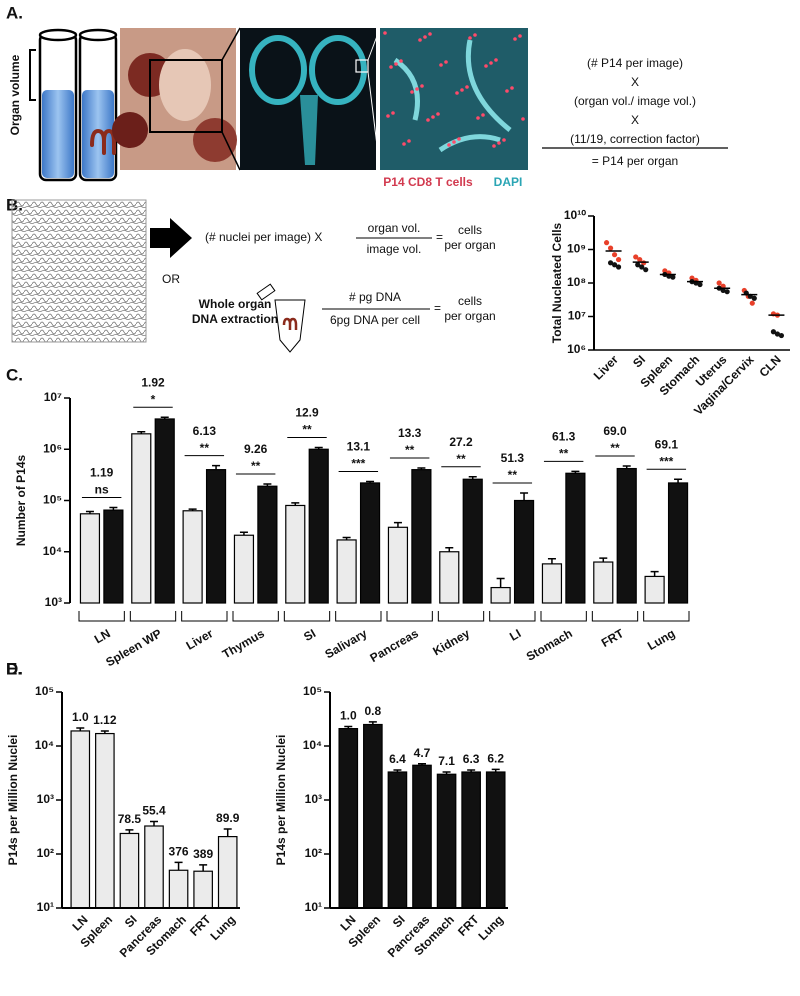 This screenshot has width=800, height=996. Describe the element at coordinates (557, 282) in the screenshot. I see `y-axis-label: Total Nucleated Cells` at that location.